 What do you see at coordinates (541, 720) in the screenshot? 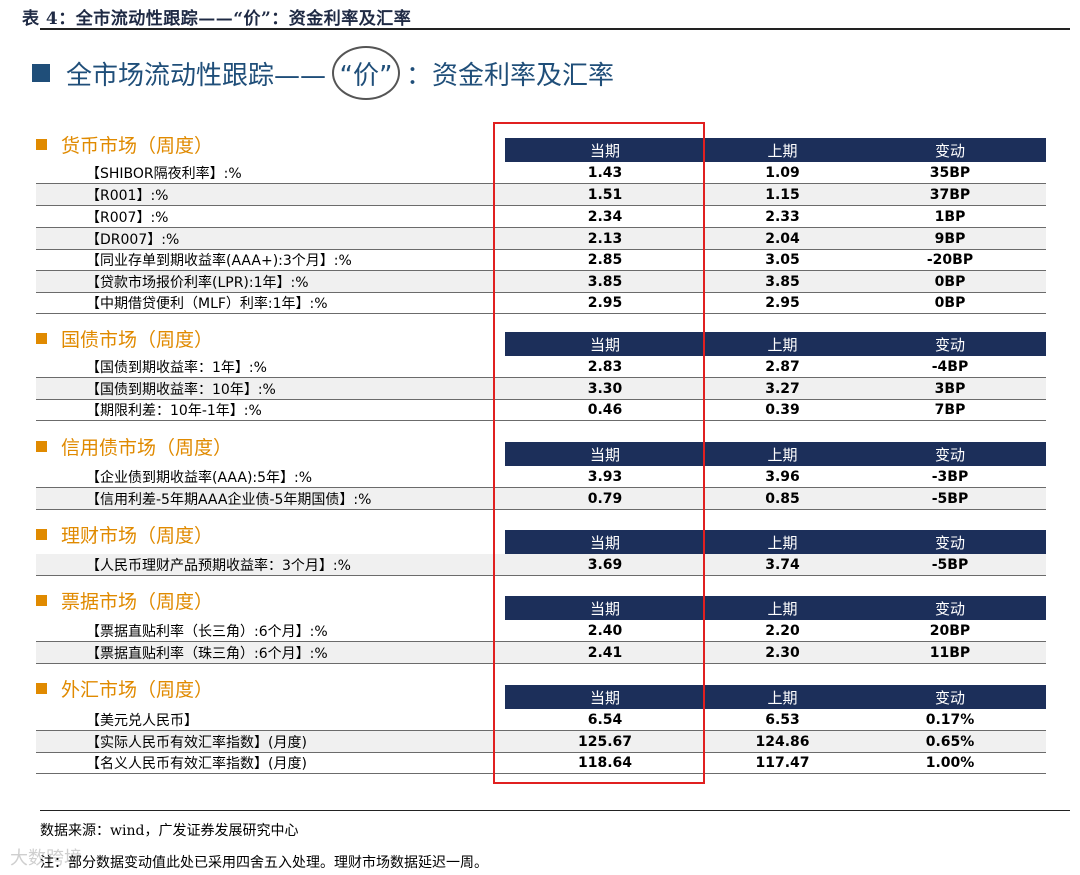
I see `table-row: 【美元兑人民币】 6.54 6.53 0.17%` at bounding box center [541, 720].